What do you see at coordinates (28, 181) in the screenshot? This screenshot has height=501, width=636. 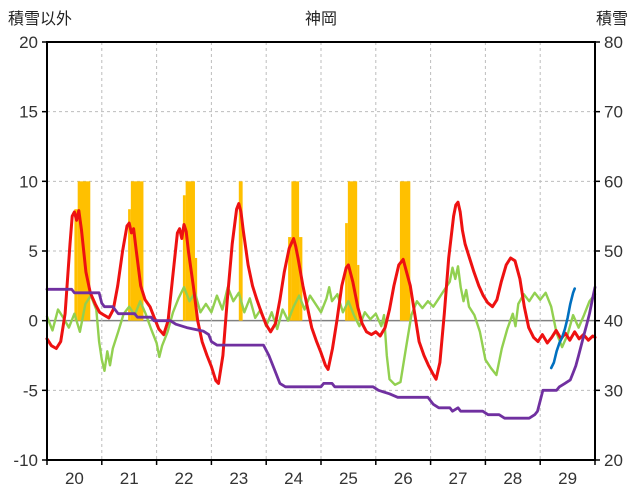 I see `svg-text: 10` at bounding box center [28, 181].